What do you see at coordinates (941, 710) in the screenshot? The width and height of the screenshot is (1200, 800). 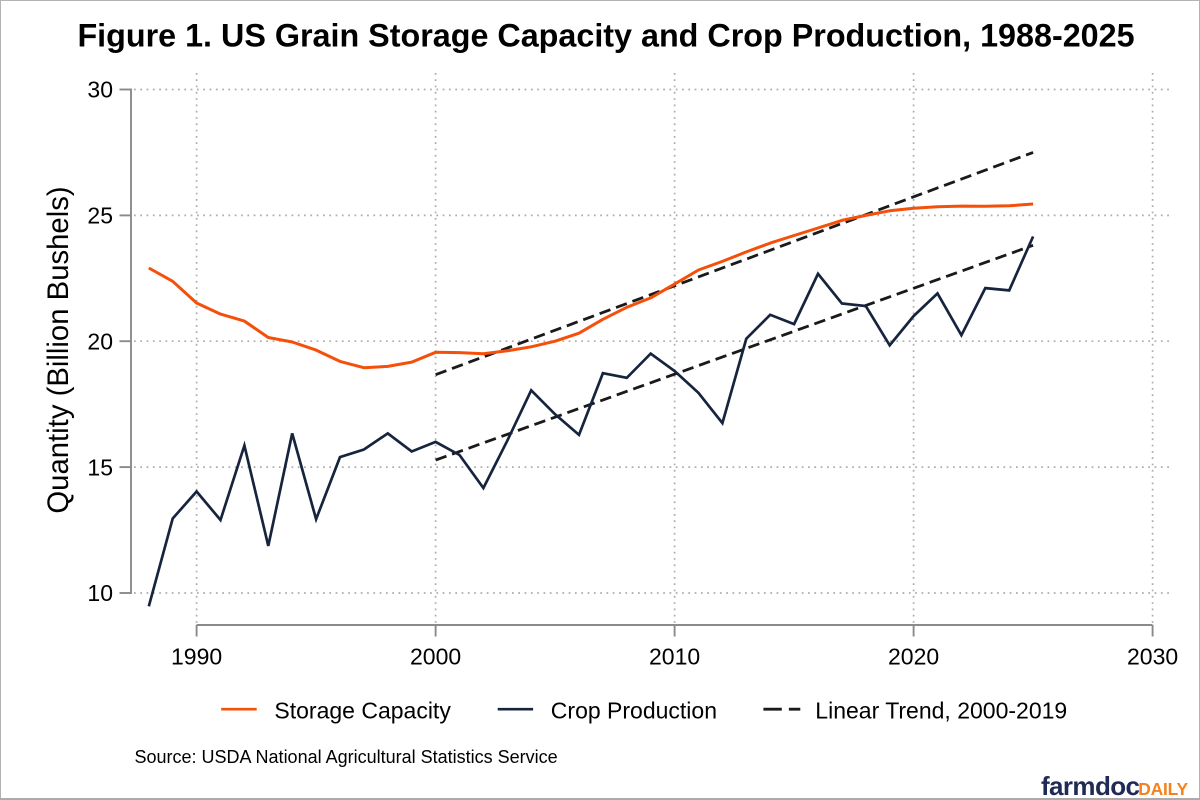 I see `svg-text: Linear Trend, 2000-2019` at bounding box center [941, 710].